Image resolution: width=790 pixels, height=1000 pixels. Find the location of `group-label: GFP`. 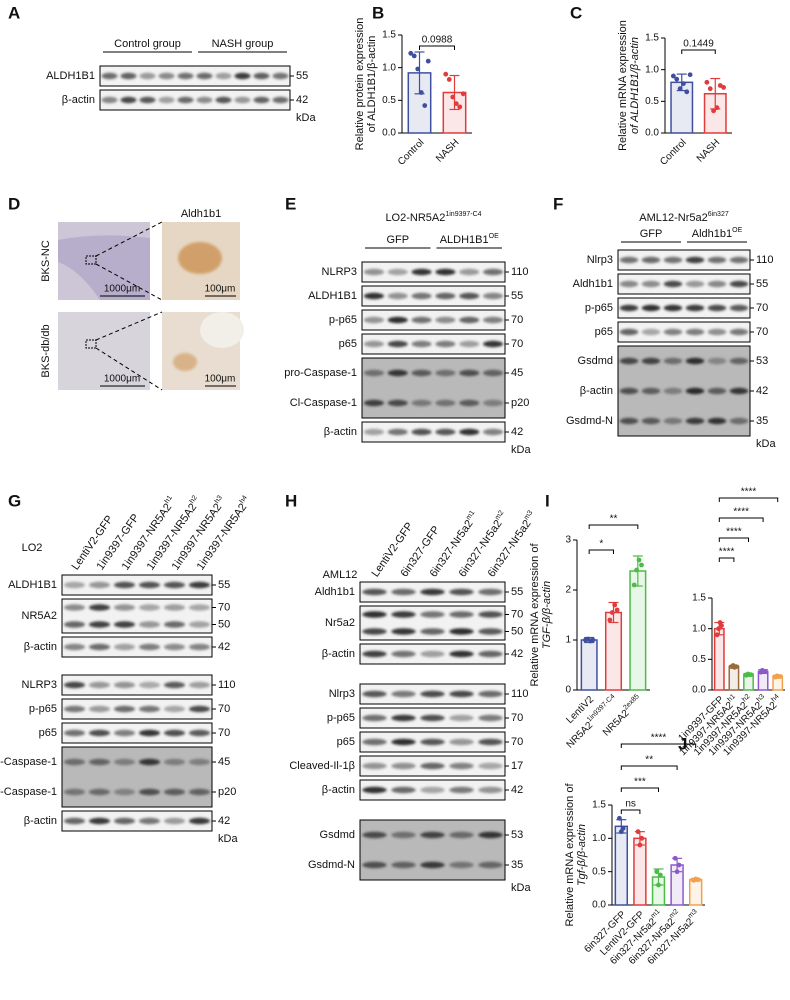

group-label: GFP is located at coordinates (651, 234).